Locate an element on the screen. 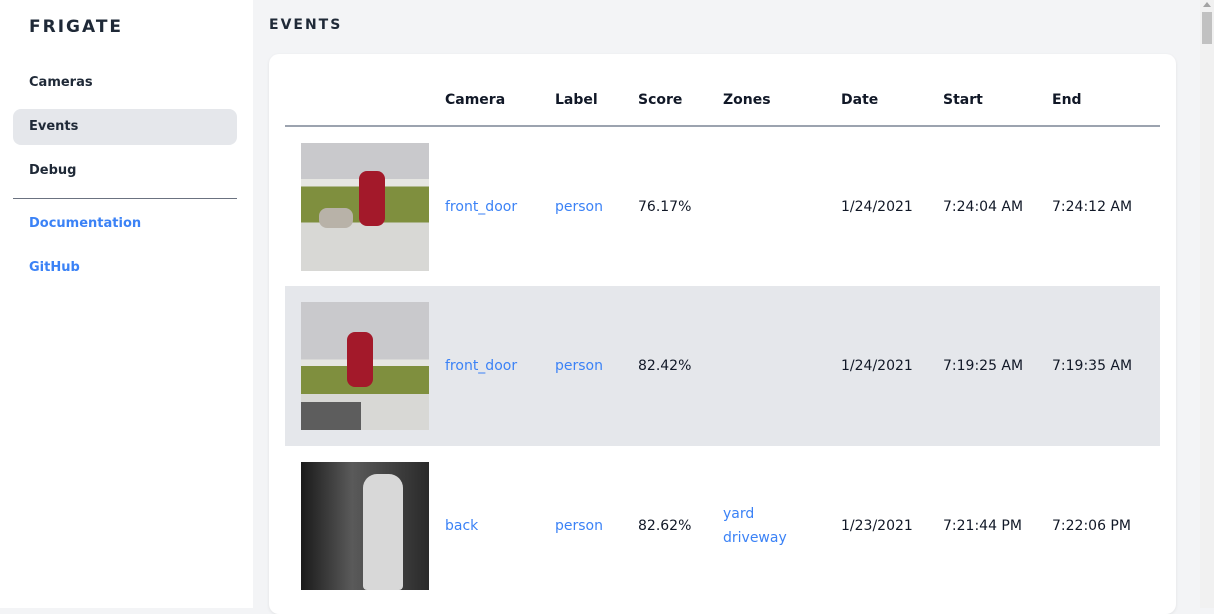  sidebar-link-documentation: Documentation is located at coordinates (85, 223).